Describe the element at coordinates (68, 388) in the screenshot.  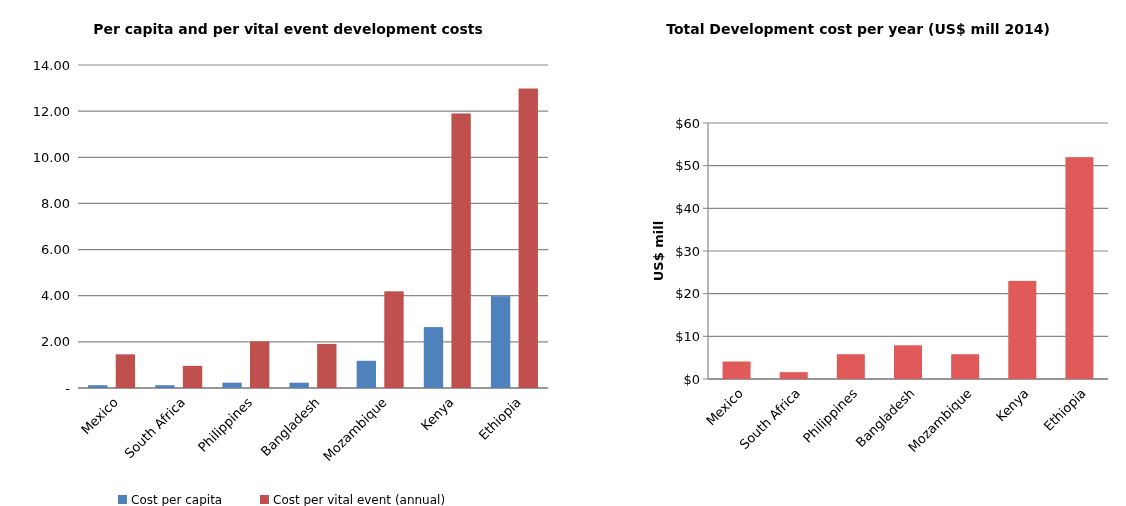
I see `y-tick-label: -` at that location.